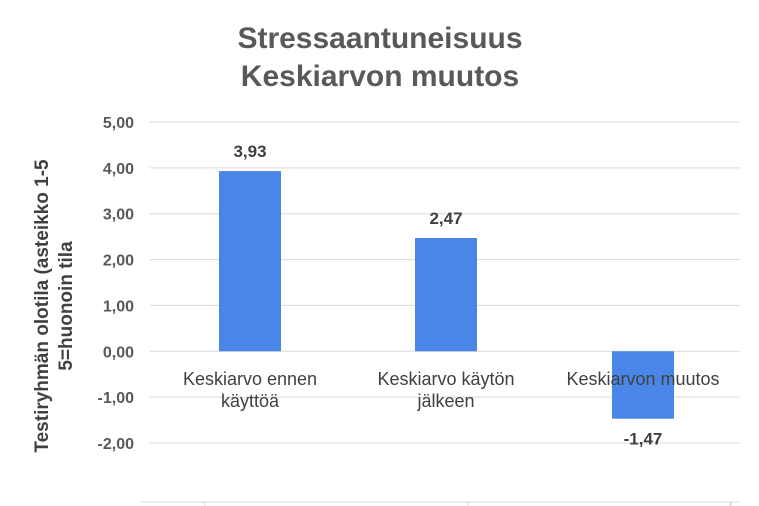 The width and height of the screenshot is (759, 506). I want to click on chart-title-line-2: Keskiarvon muutos, so click(380, 76).